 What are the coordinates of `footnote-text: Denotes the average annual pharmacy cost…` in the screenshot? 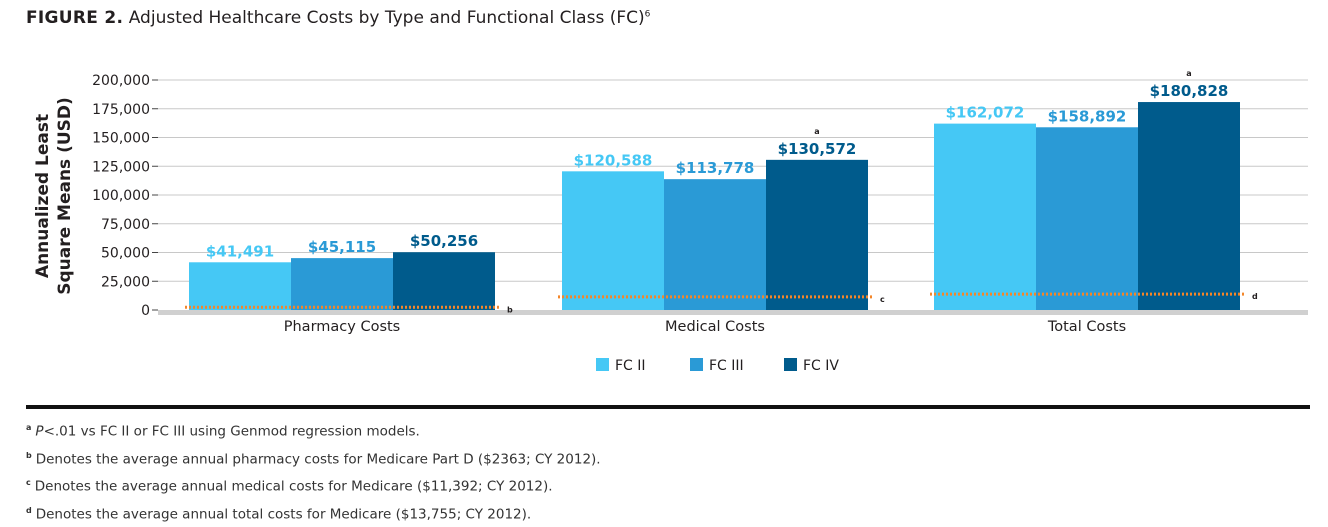 It's located at (318, 459).